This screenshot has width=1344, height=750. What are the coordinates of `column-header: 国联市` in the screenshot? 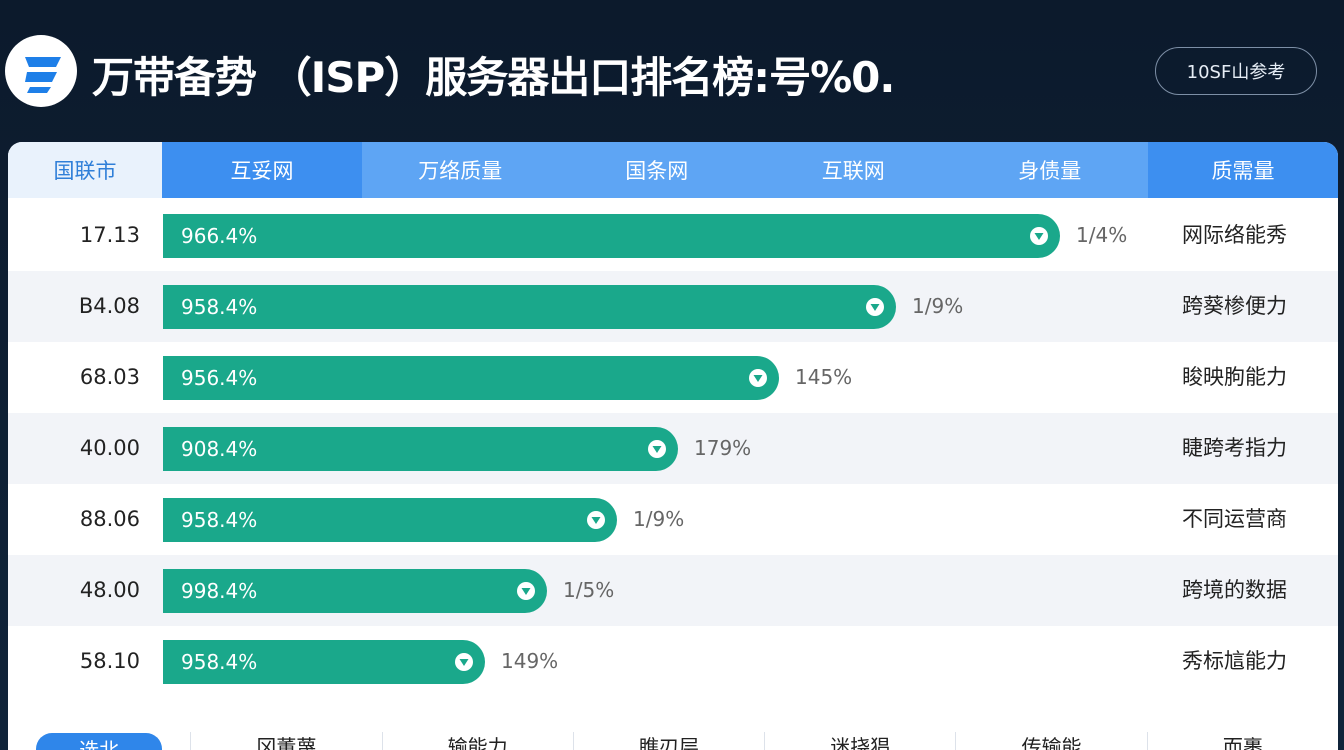 It's located at (85, 170).